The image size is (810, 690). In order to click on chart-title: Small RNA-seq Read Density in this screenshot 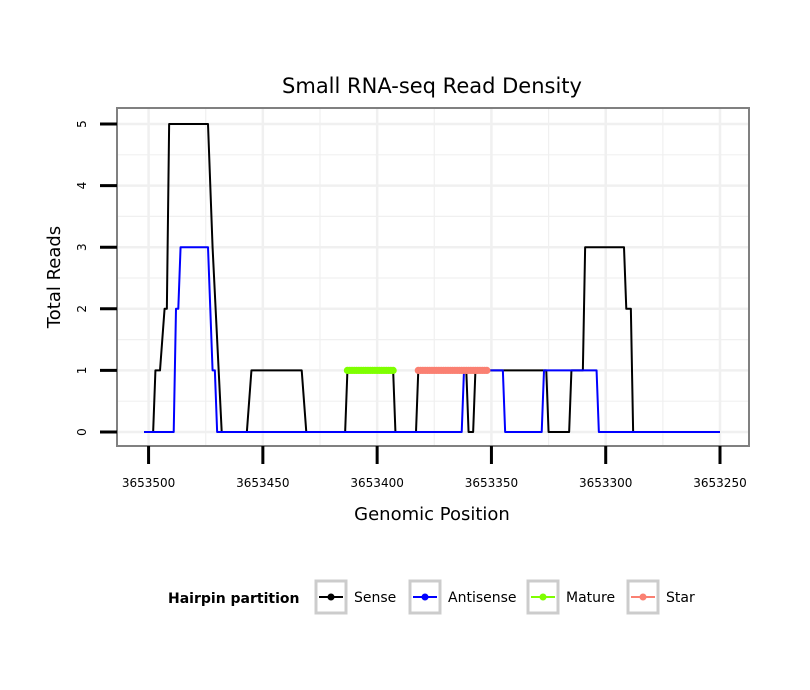, I will do `click(432, 86)`.